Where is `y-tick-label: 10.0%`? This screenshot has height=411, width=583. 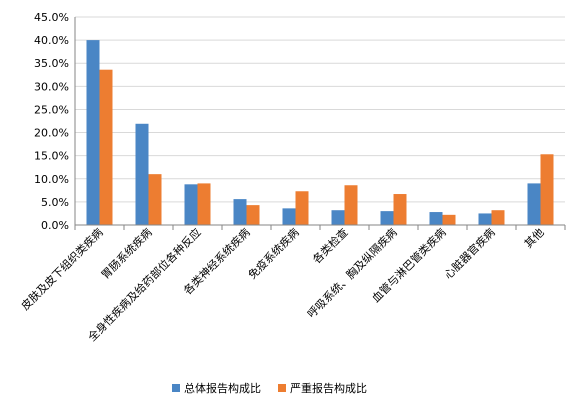
y-tick-label: 10.0% is located at coordinates (51, 179).